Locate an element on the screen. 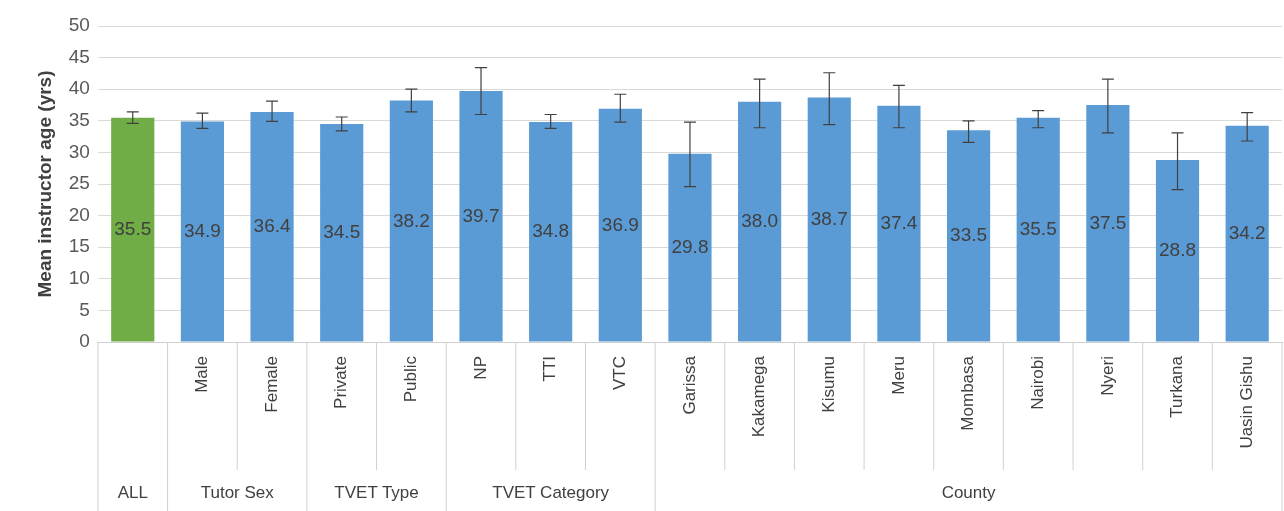 The image size is (1284, 511). y-tick-label: 15 is located at coordinates (79, 246).